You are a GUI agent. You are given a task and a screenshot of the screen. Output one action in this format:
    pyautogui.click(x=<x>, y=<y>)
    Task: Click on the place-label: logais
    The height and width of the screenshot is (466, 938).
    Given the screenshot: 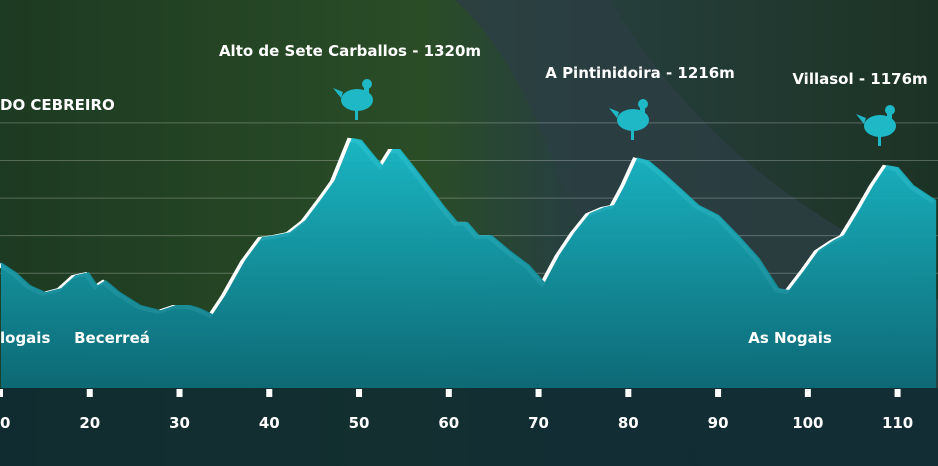 What is the action you would take?
    pyautogui.click(x=25, y=338)
    